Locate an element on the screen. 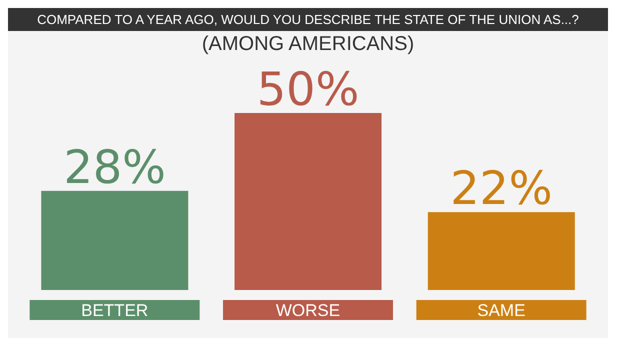 This screenshot has height=349, width=620. x-tick-label: SAME is located at coordinates (501, 310).